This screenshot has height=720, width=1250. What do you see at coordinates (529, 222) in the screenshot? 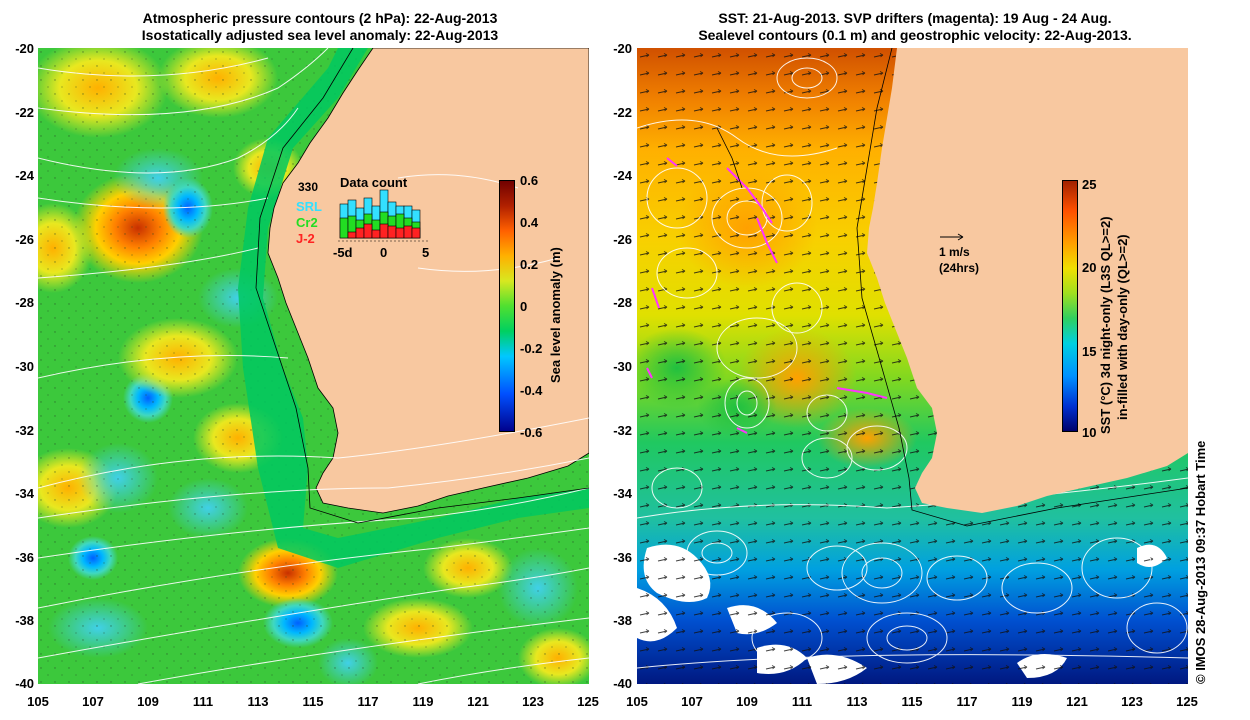
I see `cb-tick: 0.4` at bounding box center [529, 222].